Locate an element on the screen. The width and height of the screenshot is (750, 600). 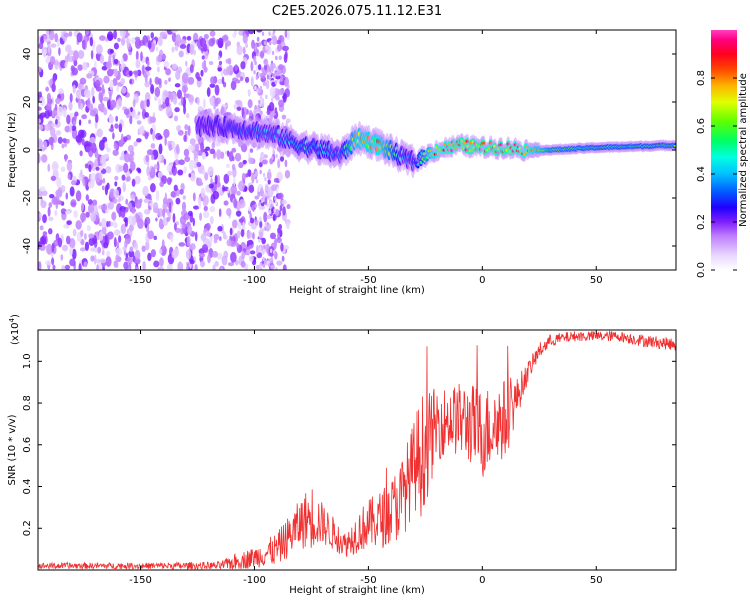
snr-y-multiplier-exp: 4 is located at coordinates (12, 319).